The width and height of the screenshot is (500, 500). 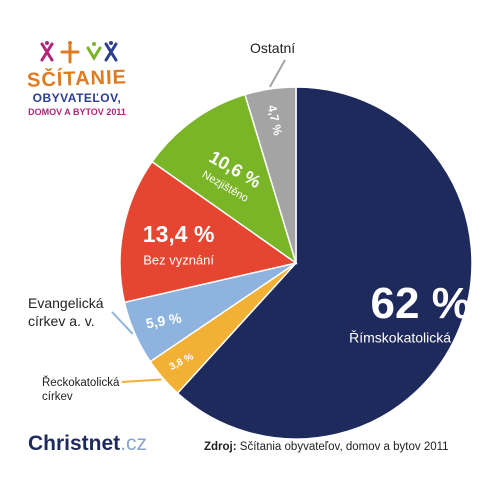 I want to click on label-reckokatolicka: Řeckokatolická církev, so click(x=80, y=390).